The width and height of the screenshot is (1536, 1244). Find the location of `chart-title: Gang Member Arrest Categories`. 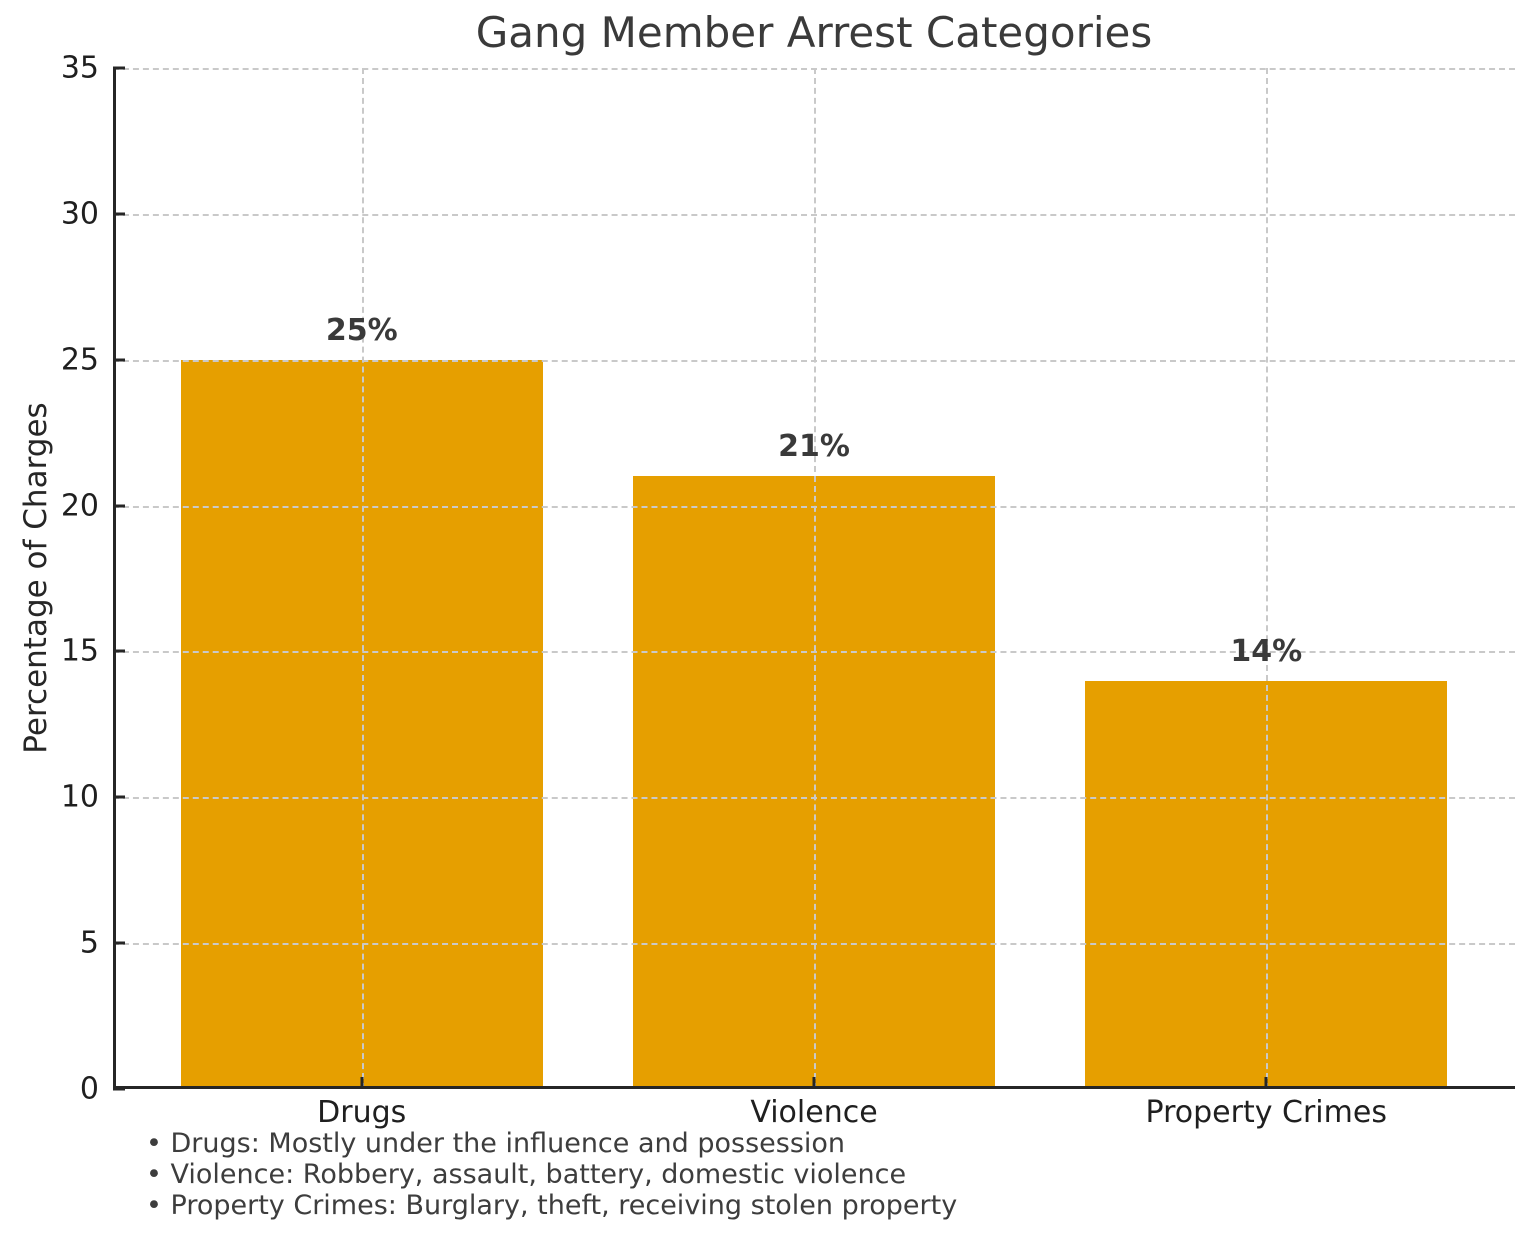

chart-title: Gang Member Arrest Categories is located at coordinates (814, 32).